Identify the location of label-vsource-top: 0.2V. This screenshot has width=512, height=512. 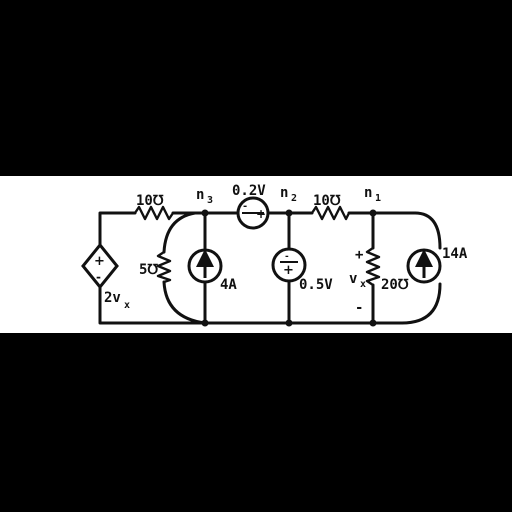
(249, 191).